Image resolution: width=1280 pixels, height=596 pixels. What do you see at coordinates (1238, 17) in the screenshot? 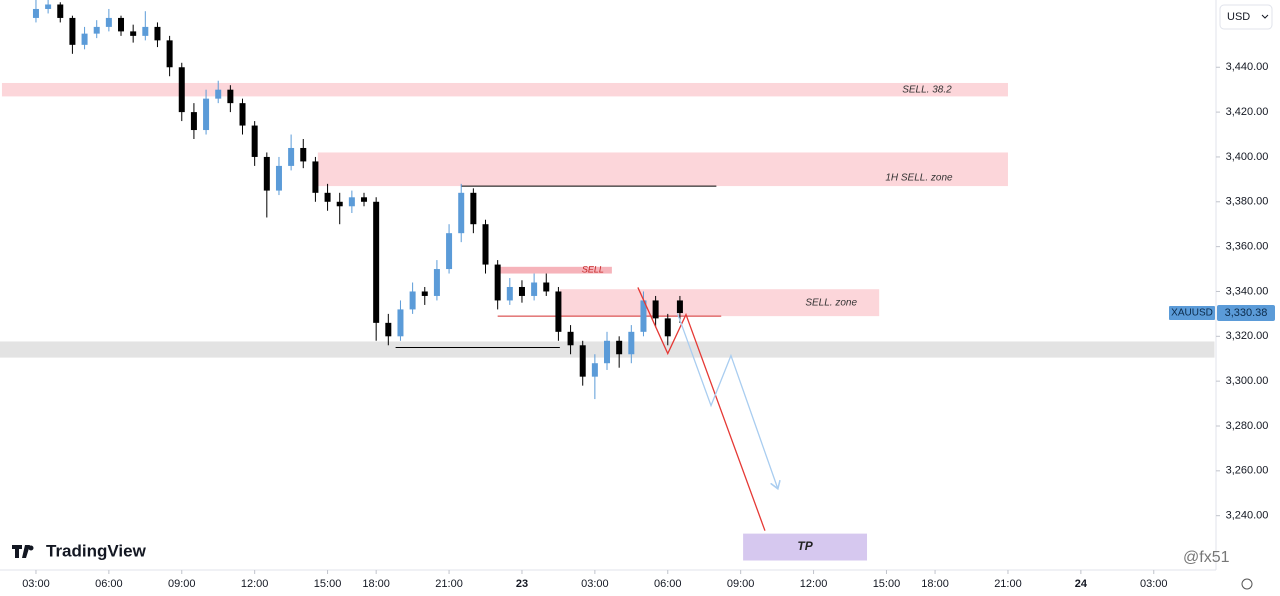
I see `currency: USD` at bounding box center [1238, 17].